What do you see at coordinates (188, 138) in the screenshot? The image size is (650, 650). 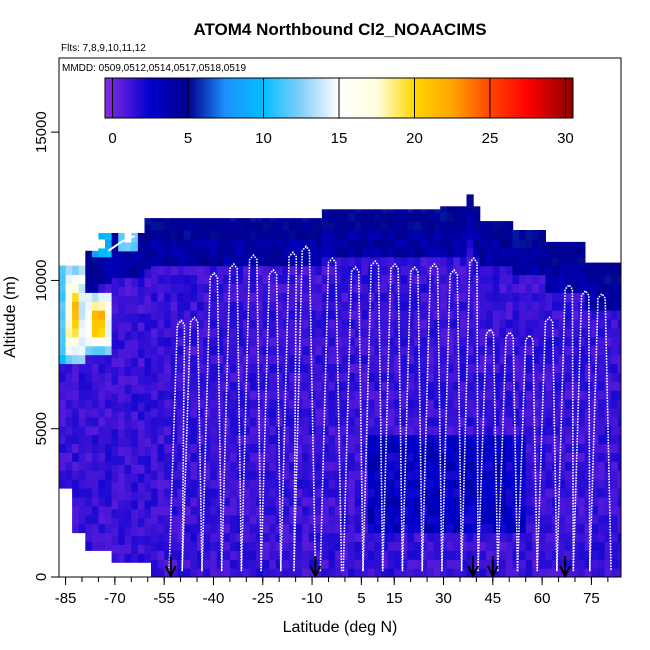 I see `colorbar-tick-label: 5` at bounding box center [188, 138].